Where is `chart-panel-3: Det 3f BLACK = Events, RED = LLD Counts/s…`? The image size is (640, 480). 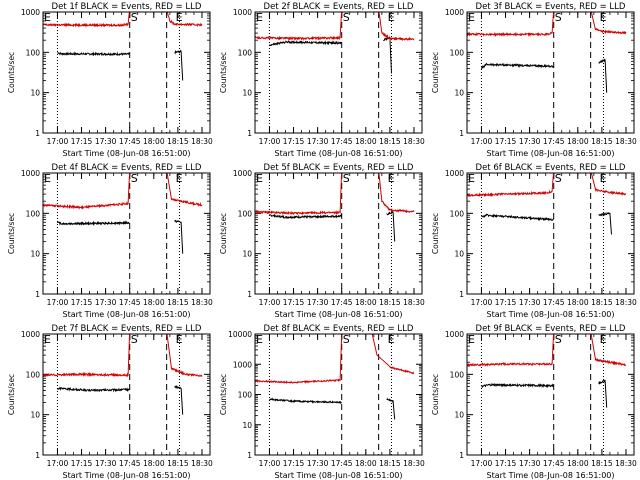 chart-panel-3: Det 3f BLACK = Events, RED = LLD Counts/s… is located at coordinates (534, 80).